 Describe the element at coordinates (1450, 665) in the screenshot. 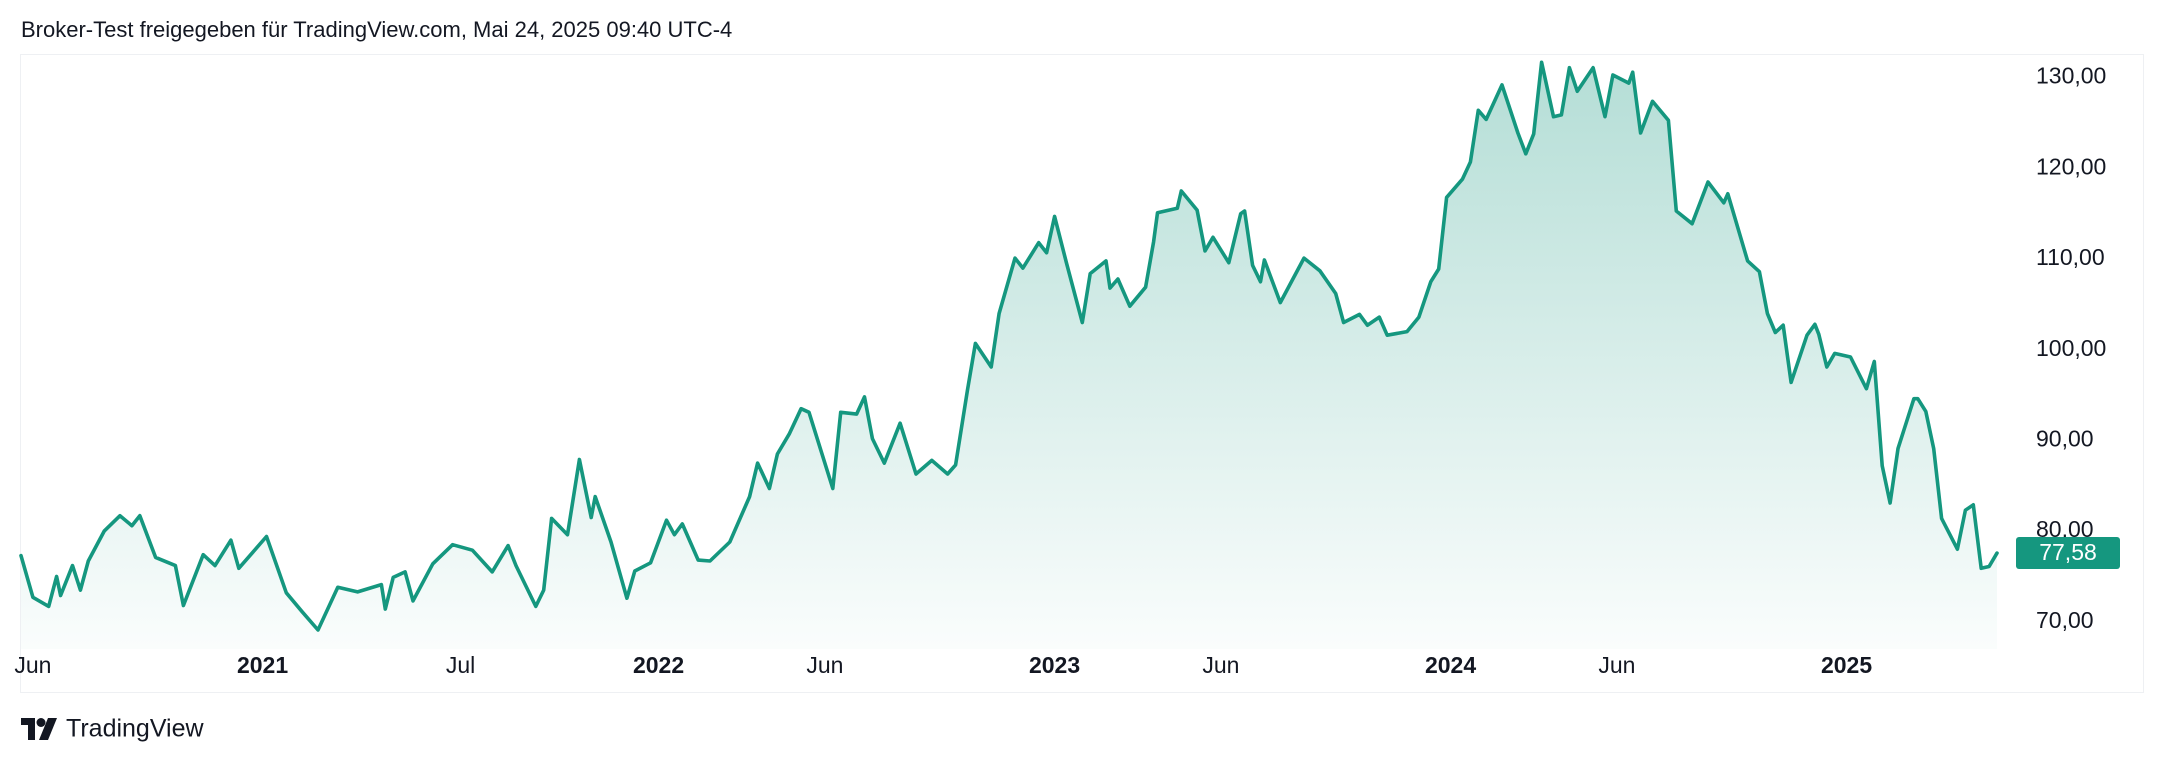

I see `x-tick-label: 2024` at that location.